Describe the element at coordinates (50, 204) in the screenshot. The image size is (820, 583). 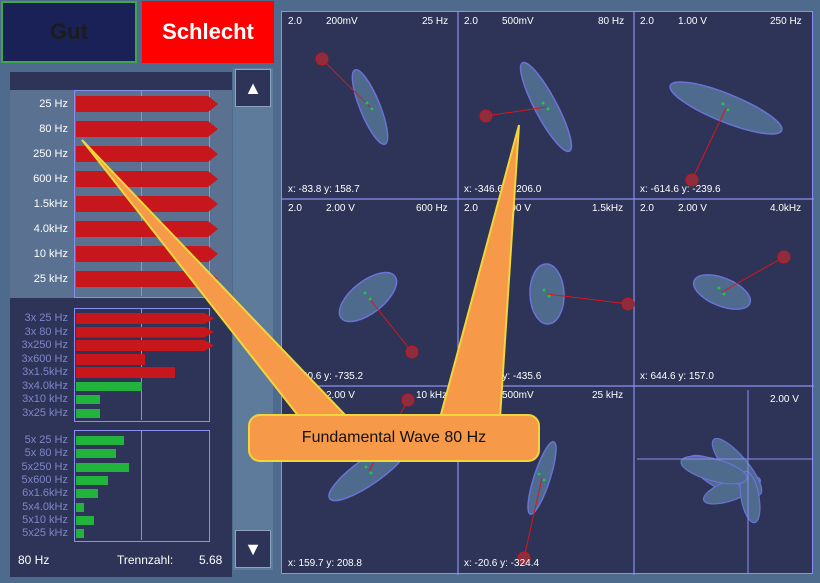
I see `fundamental-label: 1.5kHz` at that location.